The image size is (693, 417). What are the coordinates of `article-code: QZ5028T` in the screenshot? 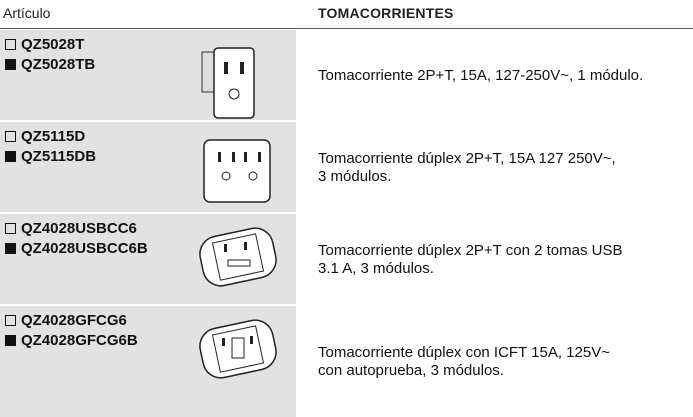 It's located at (44, 44).